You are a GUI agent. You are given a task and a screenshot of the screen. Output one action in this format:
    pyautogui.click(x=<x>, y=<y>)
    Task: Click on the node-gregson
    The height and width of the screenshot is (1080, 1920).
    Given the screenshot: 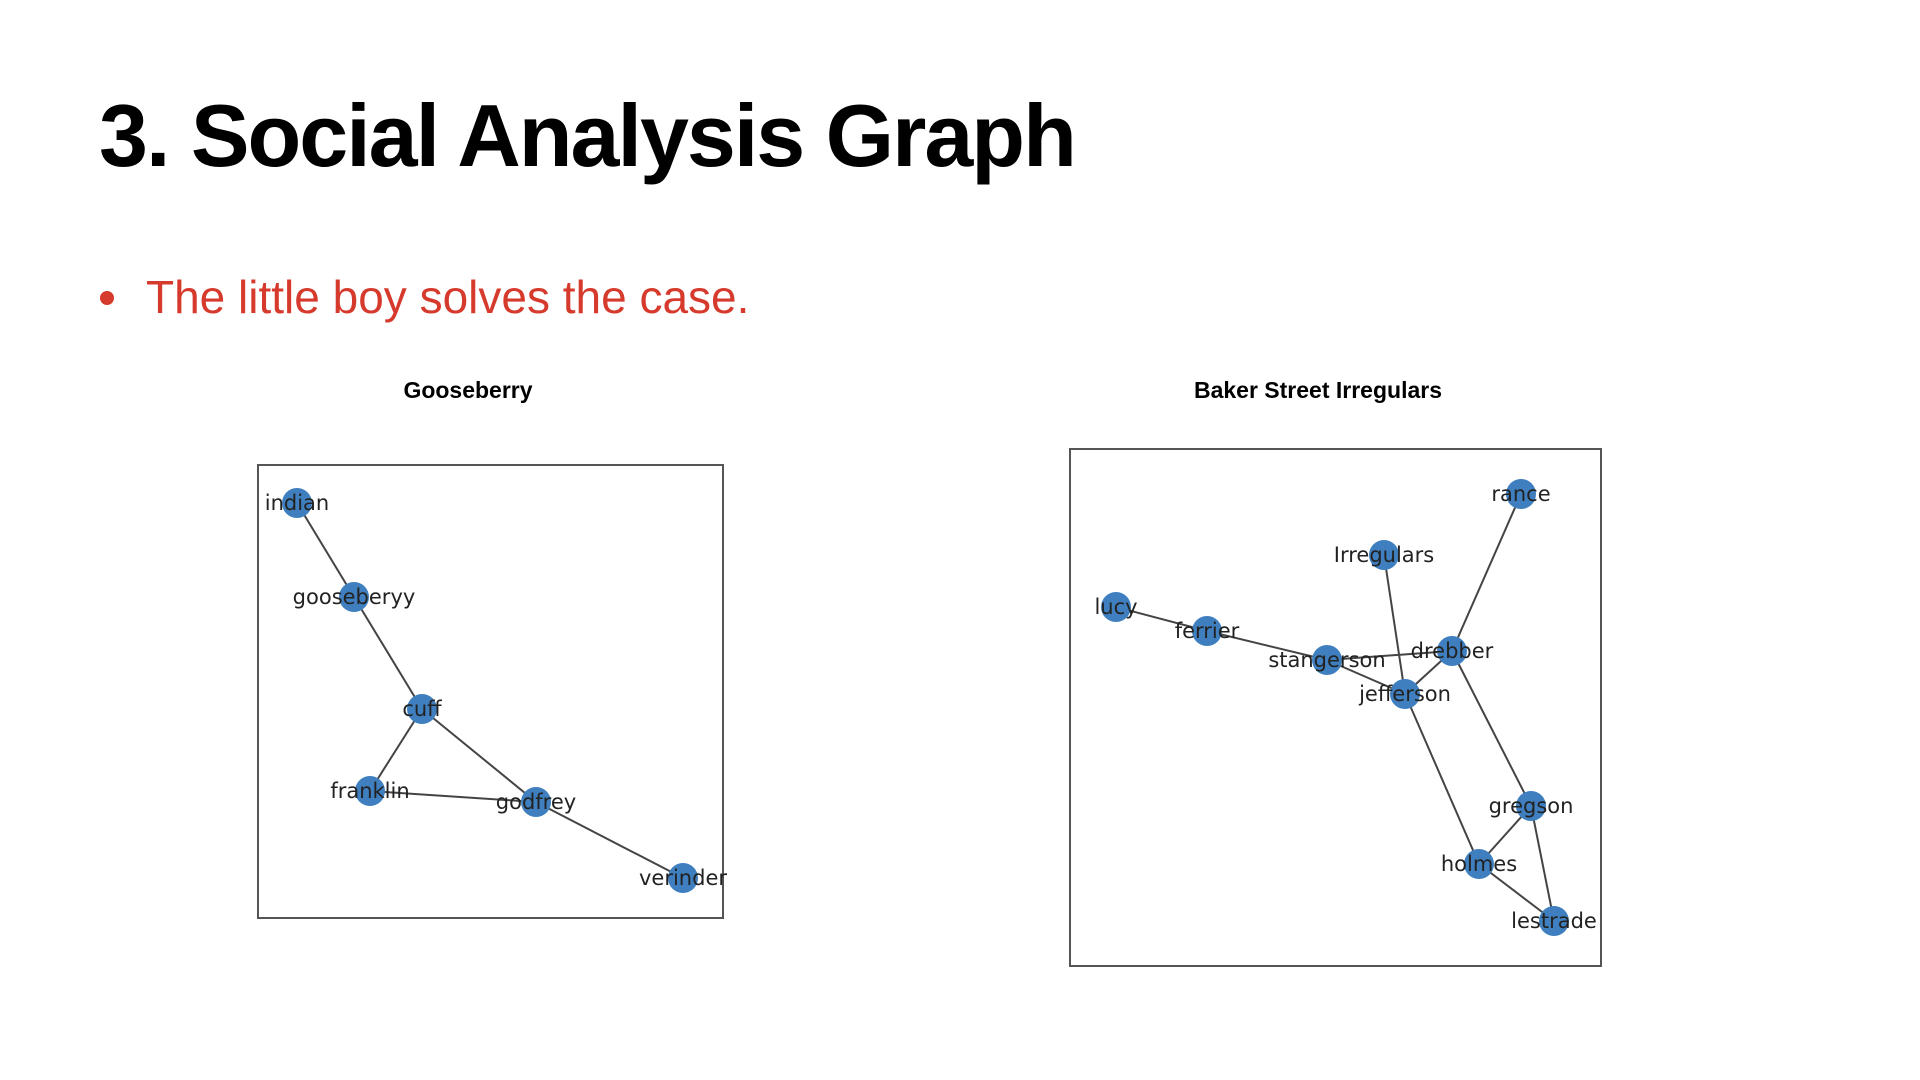 What is the action you would take?
    pyautogui.click(x=1531, y=806)
    